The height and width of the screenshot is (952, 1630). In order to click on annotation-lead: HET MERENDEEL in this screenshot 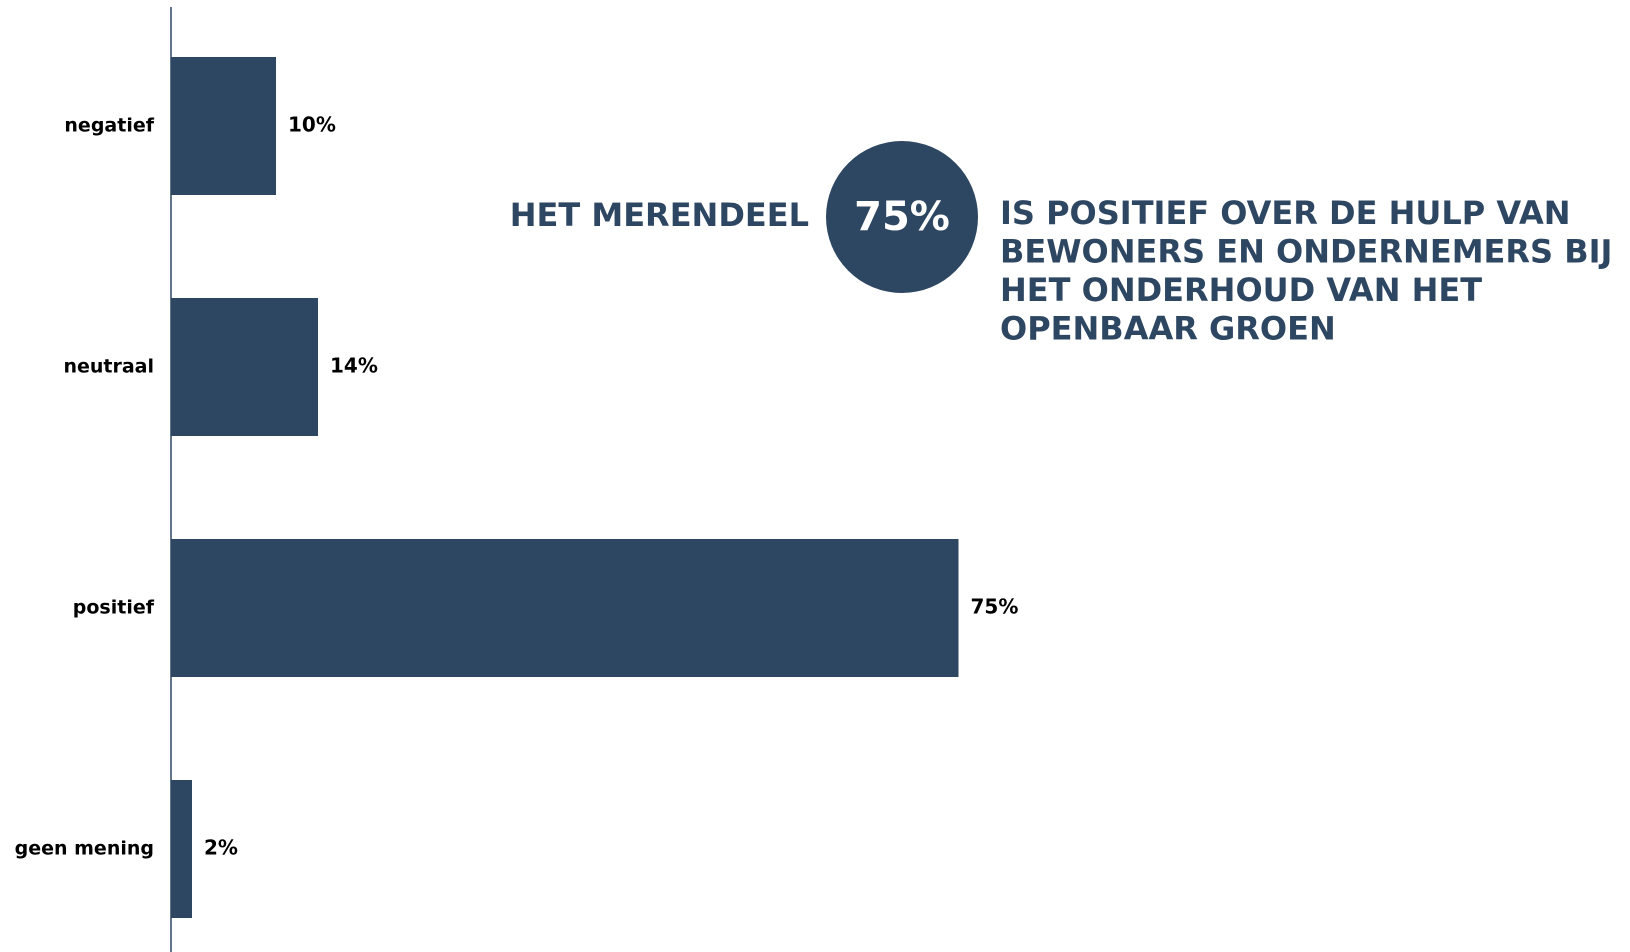, I will do `click(659, 215)`.